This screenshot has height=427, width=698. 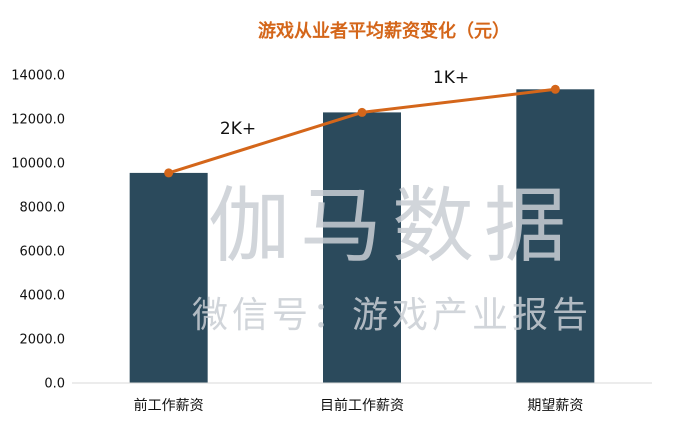 What do you see at coordinates (43, 340) in the screenshot?
I see `y-tick-label: 2000.0` at bounding box center [43, 340].